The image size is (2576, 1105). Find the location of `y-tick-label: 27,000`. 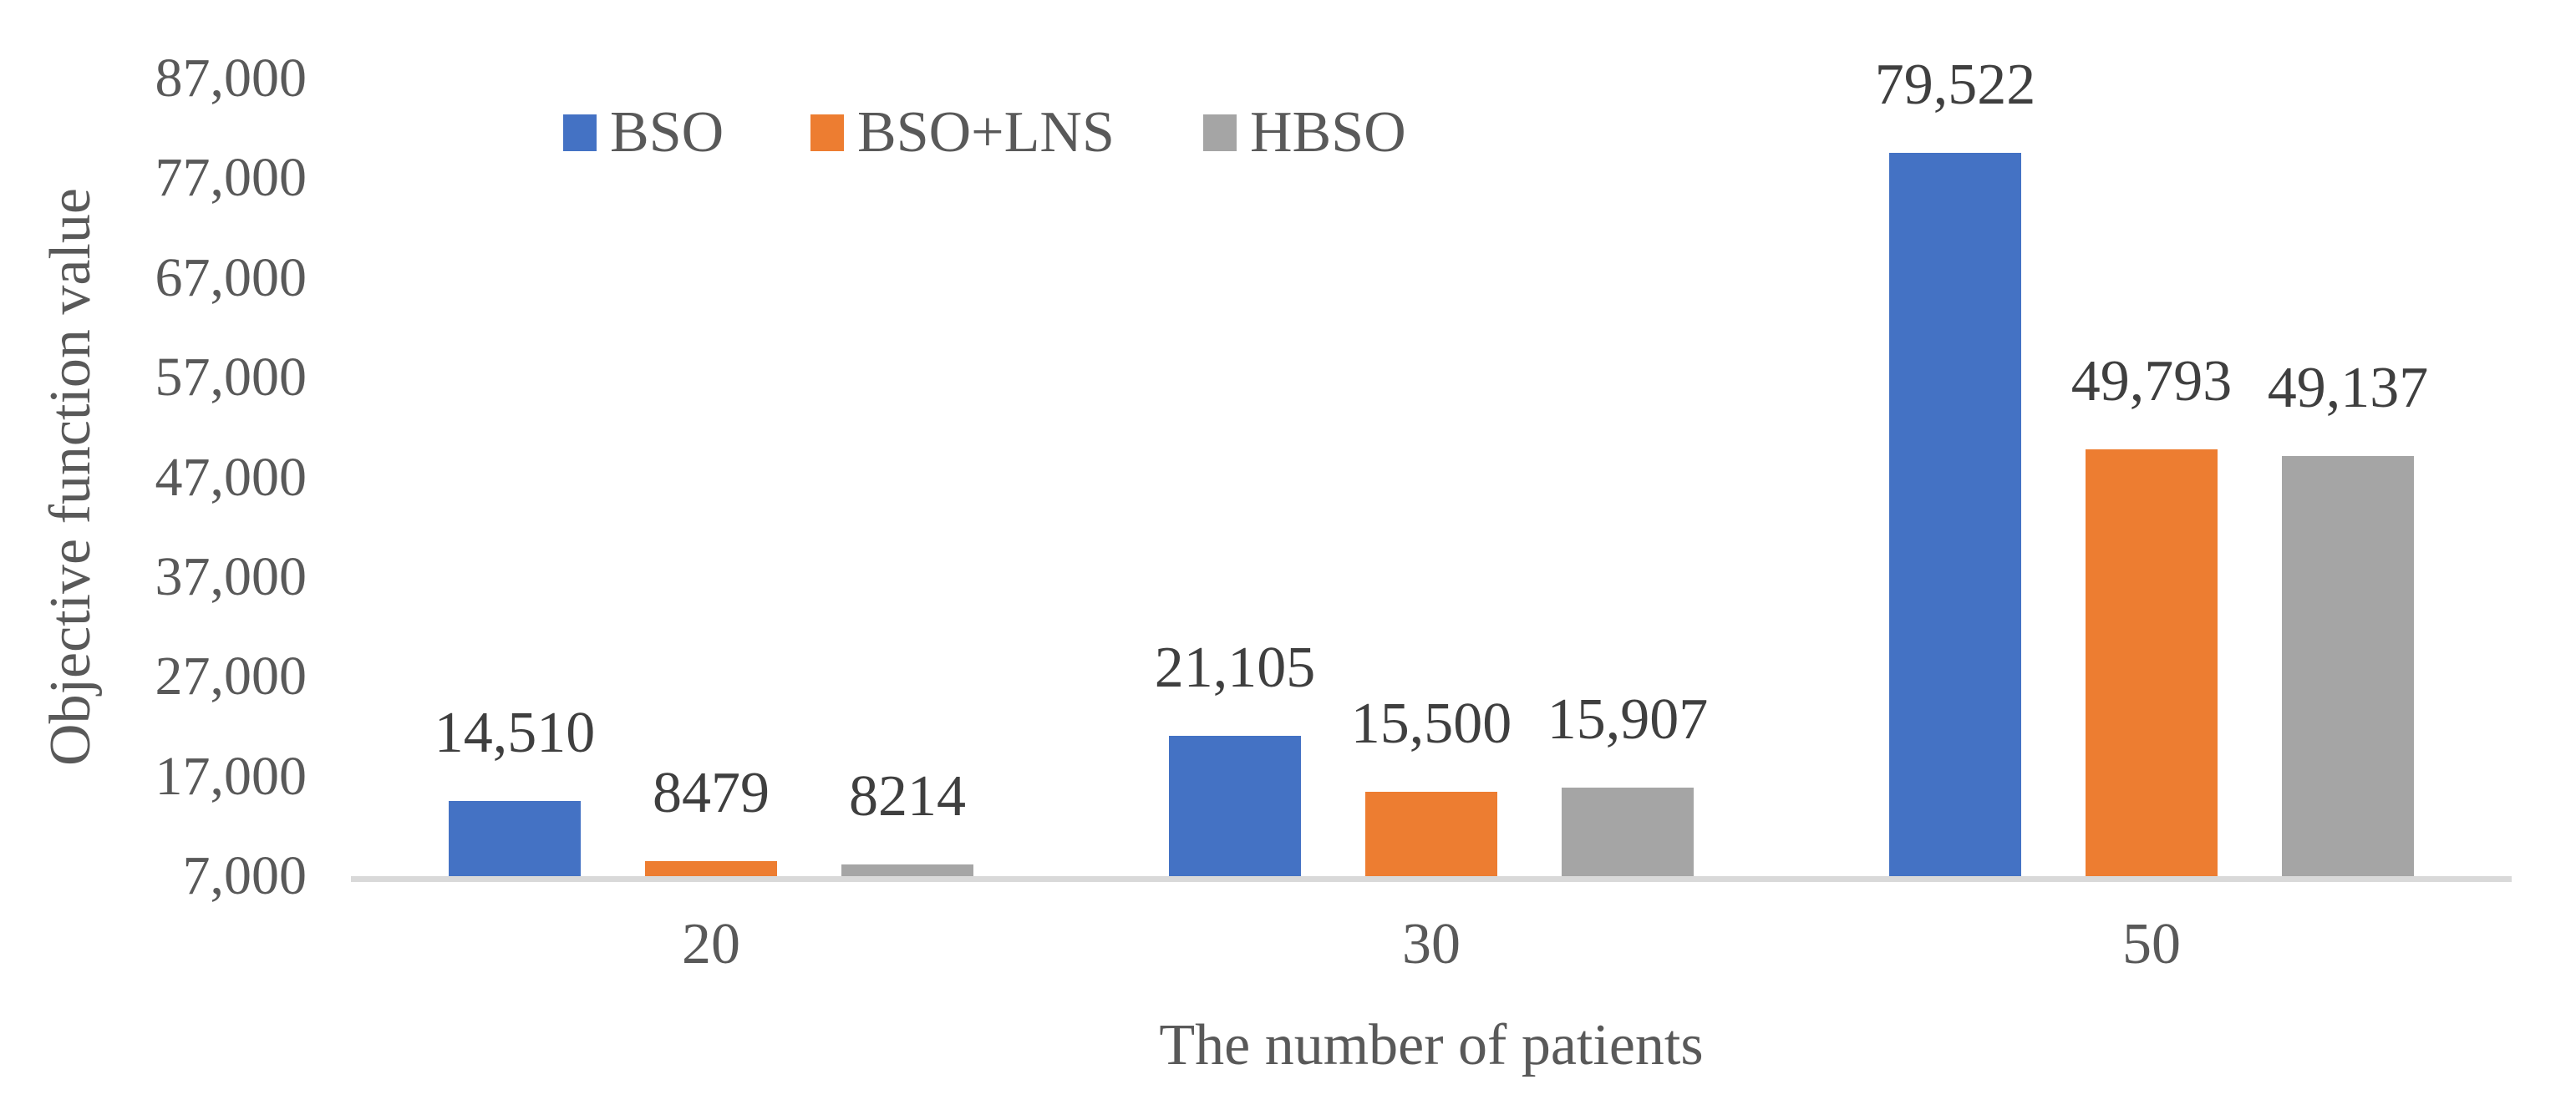

y-tick-label: 27,000 is located at coordinates (231, 676).